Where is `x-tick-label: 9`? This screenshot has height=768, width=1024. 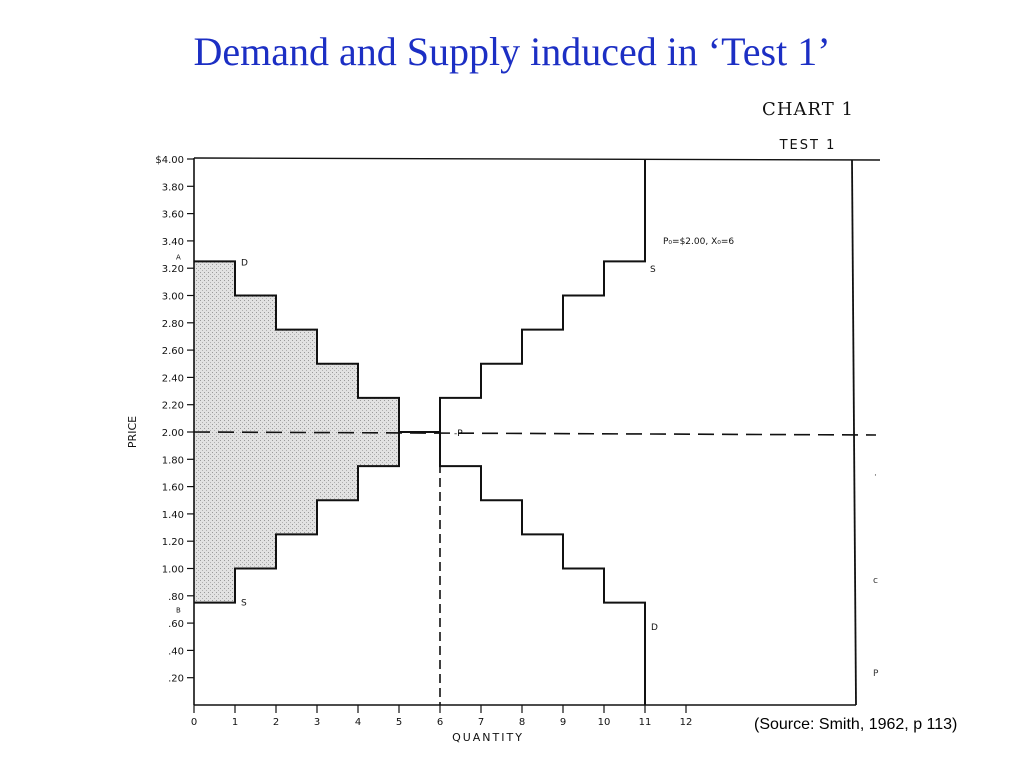 x-tick-label: 9 is located at coordinates (563, 722).